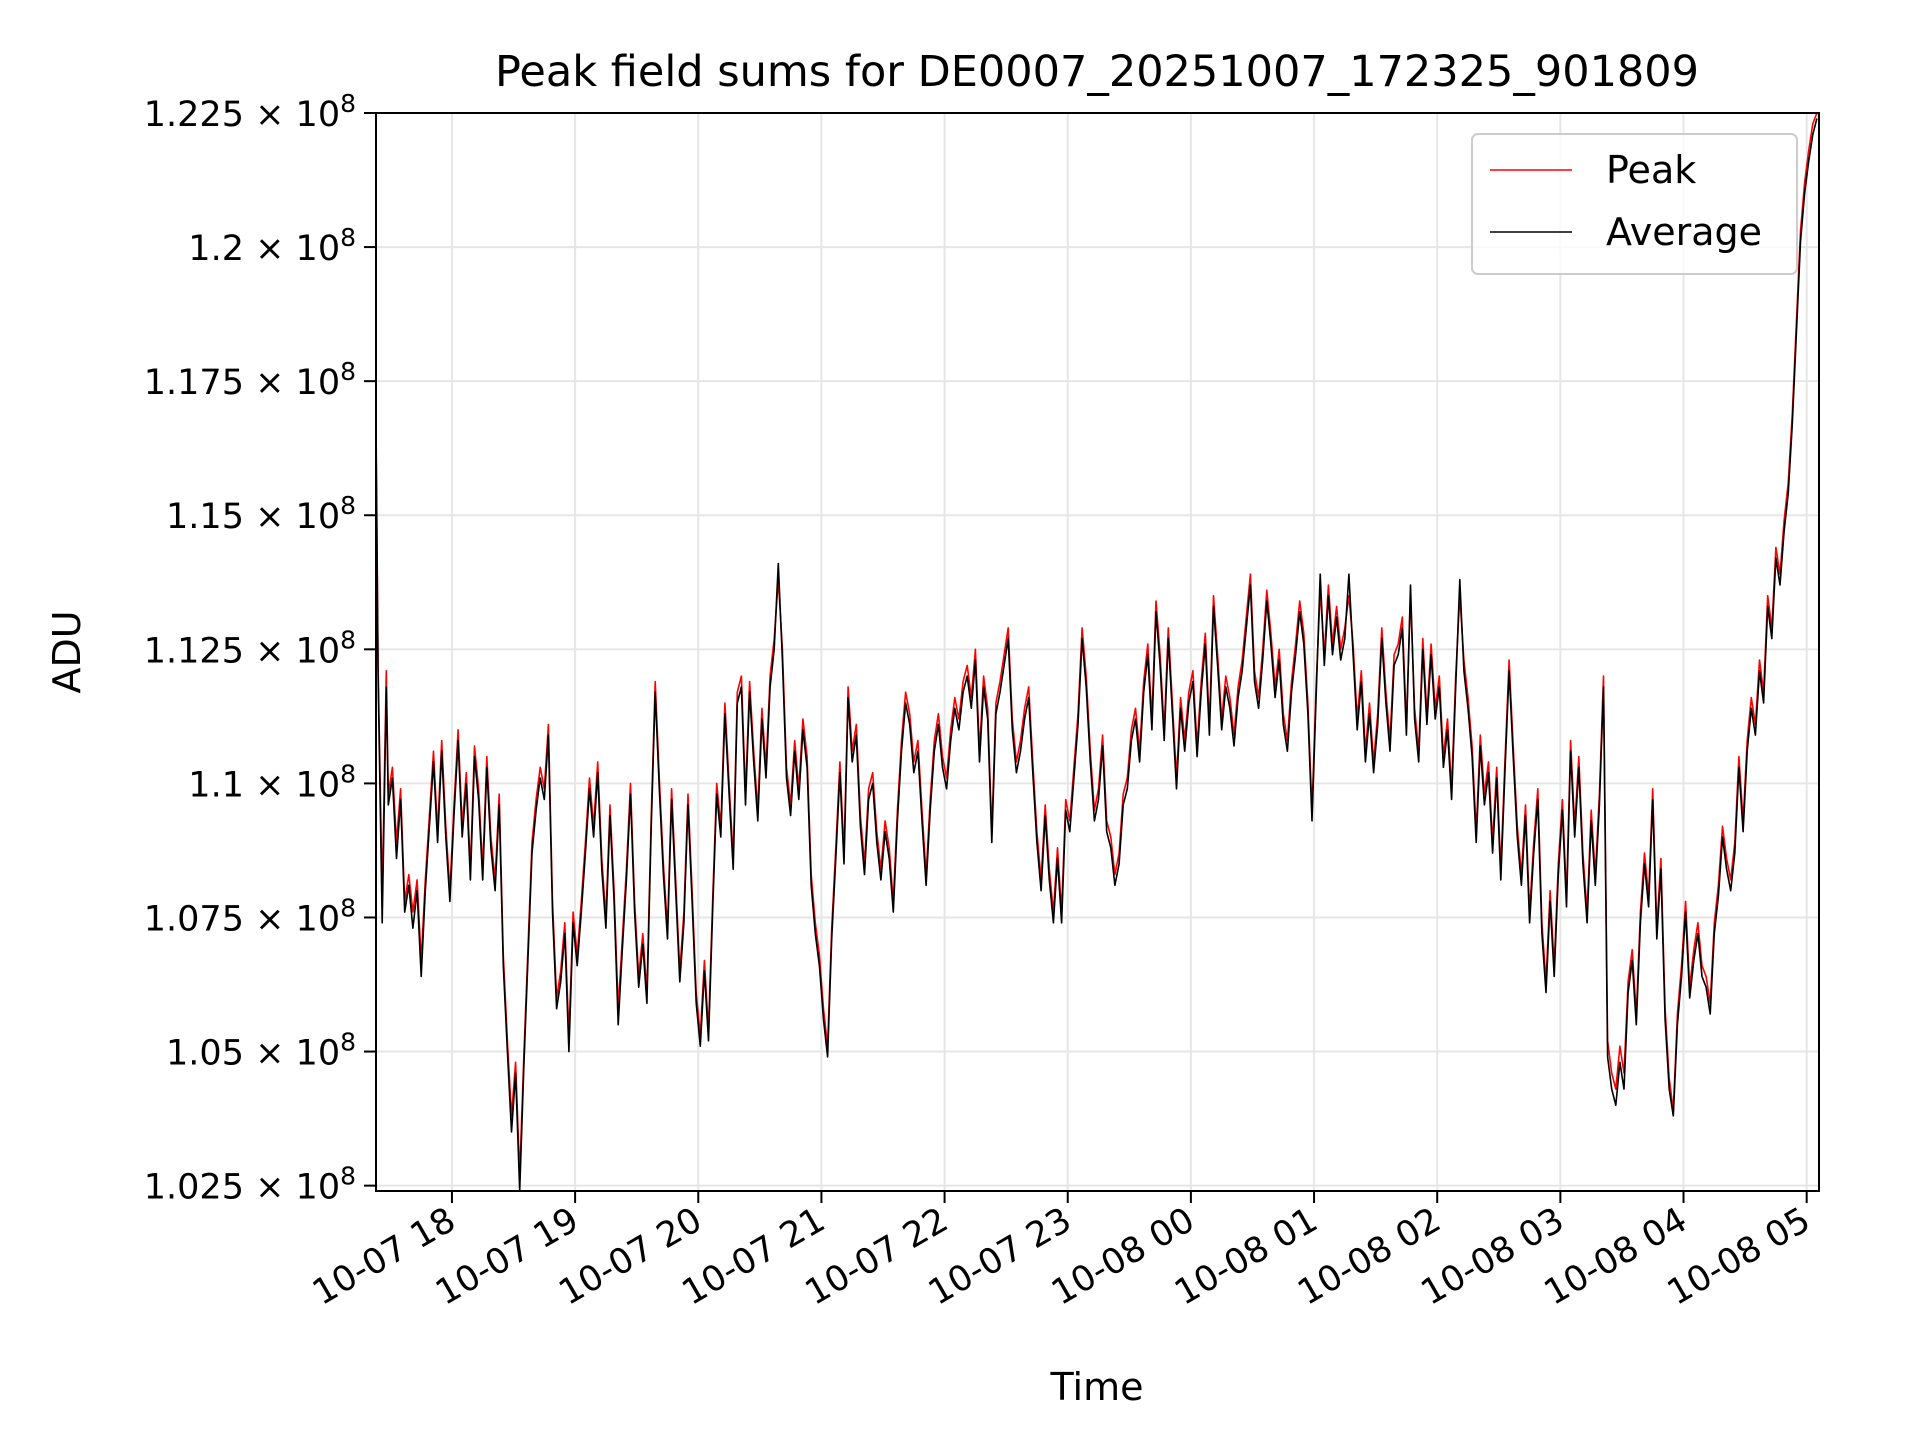 This screenshot has height=1440, width=1920. I want to click on legend-peak-label: Peak, so click(1651, 170).